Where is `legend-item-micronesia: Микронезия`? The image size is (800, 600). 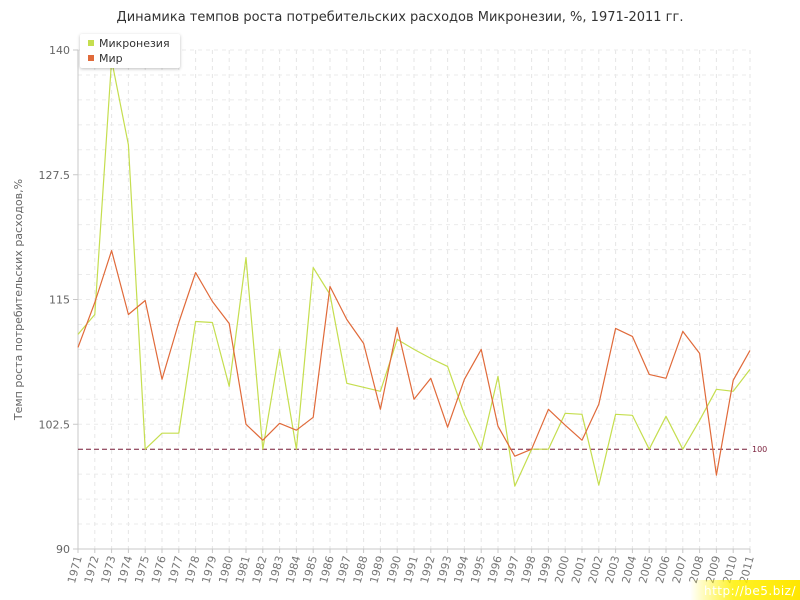 legend-item-micronesia: Микронезия is located at coordinates (129, 44).